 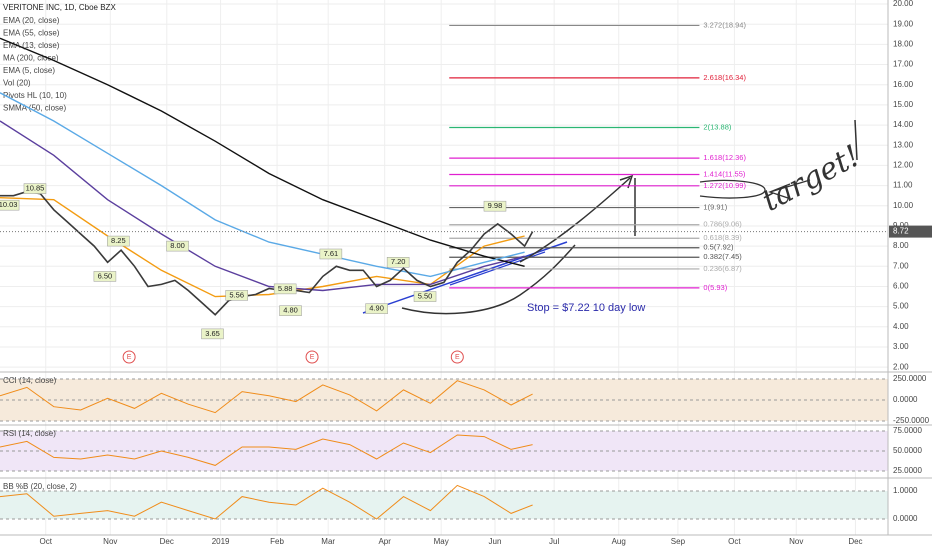 What do you see at coordinates (441, 541) in the screenshot?
I see `x-tick-label: May` at bounding box center [441, 541].